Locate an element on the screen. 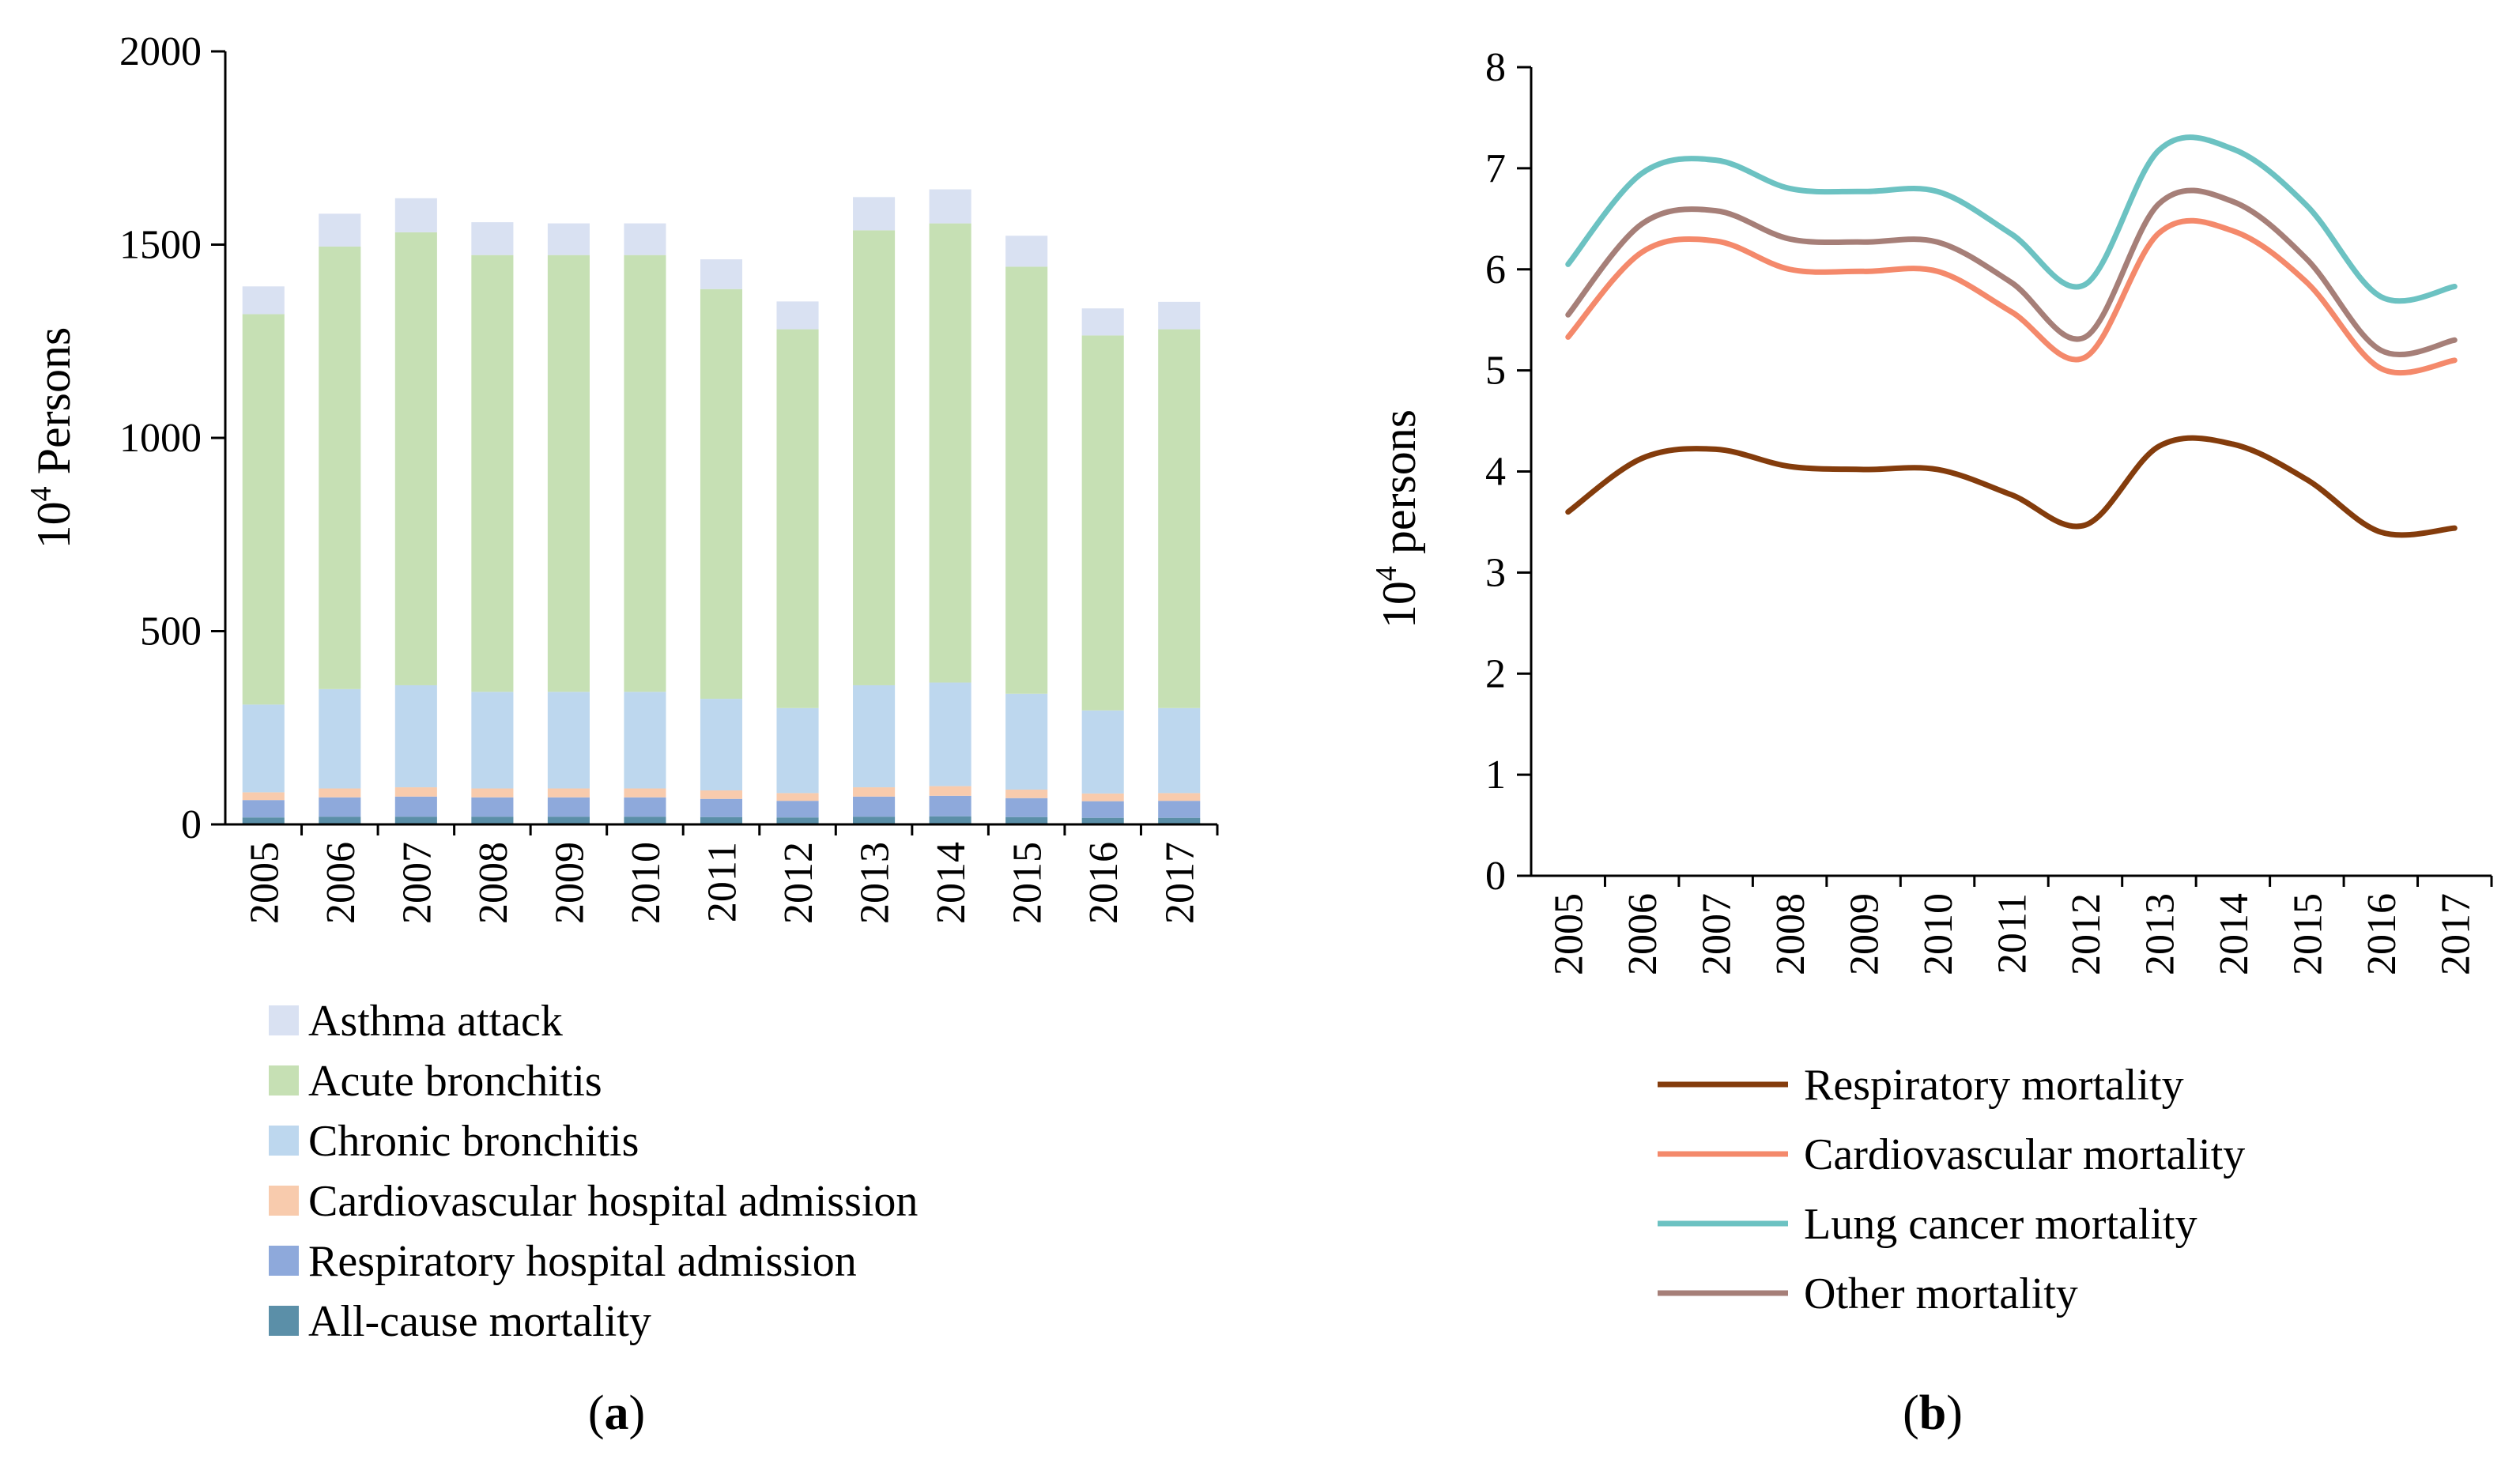 This screenshot has height=1467, width=2520. bar-chronic-bronchitis-2016 is located at coordinates (1102, 752).